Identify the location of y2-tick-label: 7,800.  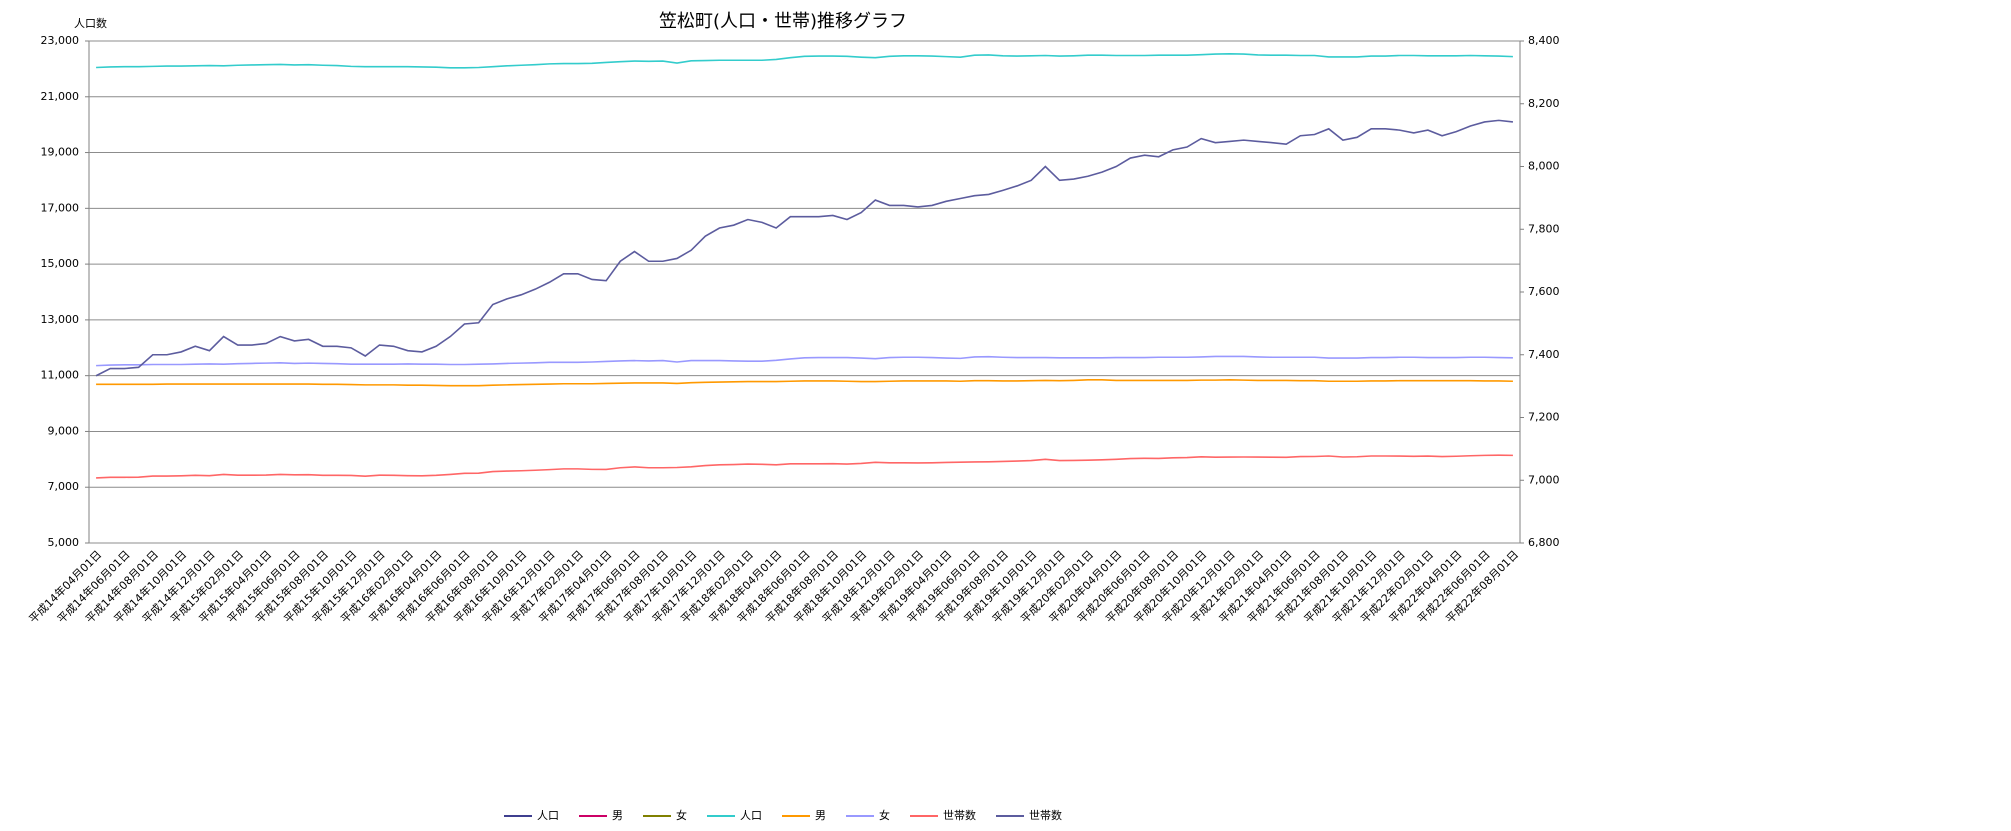
(1544, 228).